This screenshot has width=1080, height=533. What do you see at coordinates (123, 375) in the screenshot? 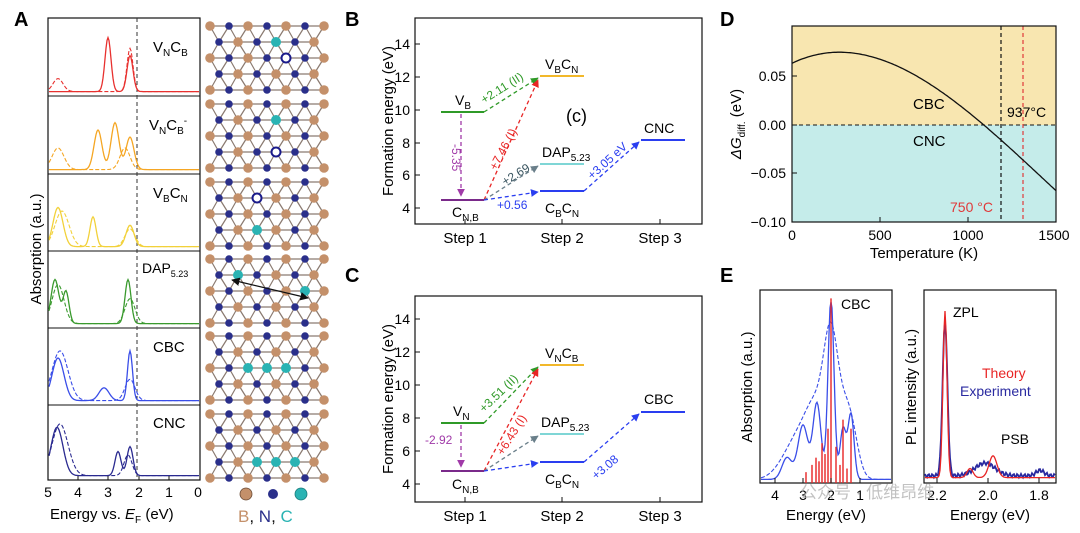
I see `spectrum-solid` at bounding box center [123, 375].